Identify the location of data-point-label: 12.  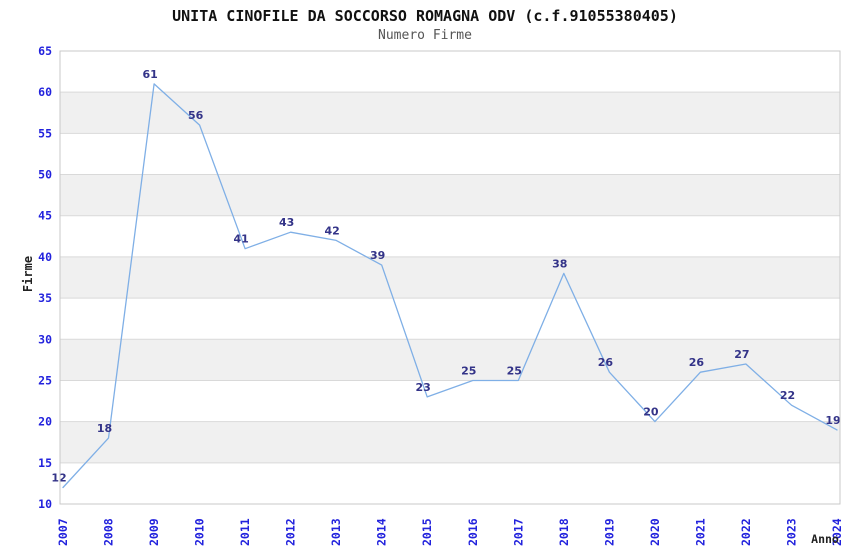
(58, 478).